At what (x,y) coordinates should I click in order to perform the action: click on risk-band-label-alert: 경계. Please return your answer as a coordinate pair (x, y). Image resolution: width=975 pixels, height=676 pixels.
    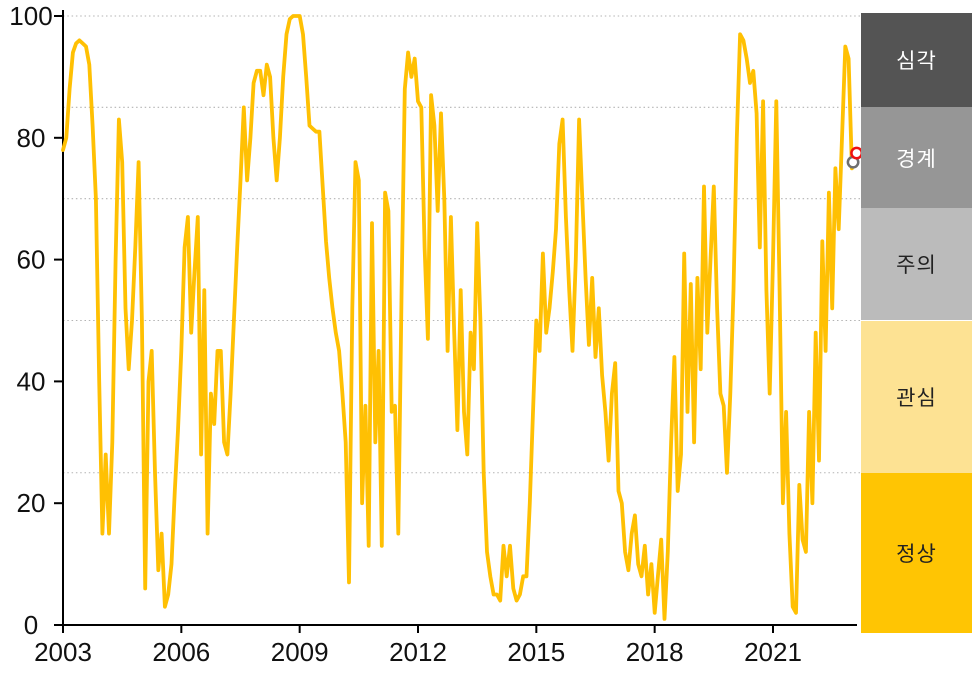
    Looking at the image, I should click on (916, 159).